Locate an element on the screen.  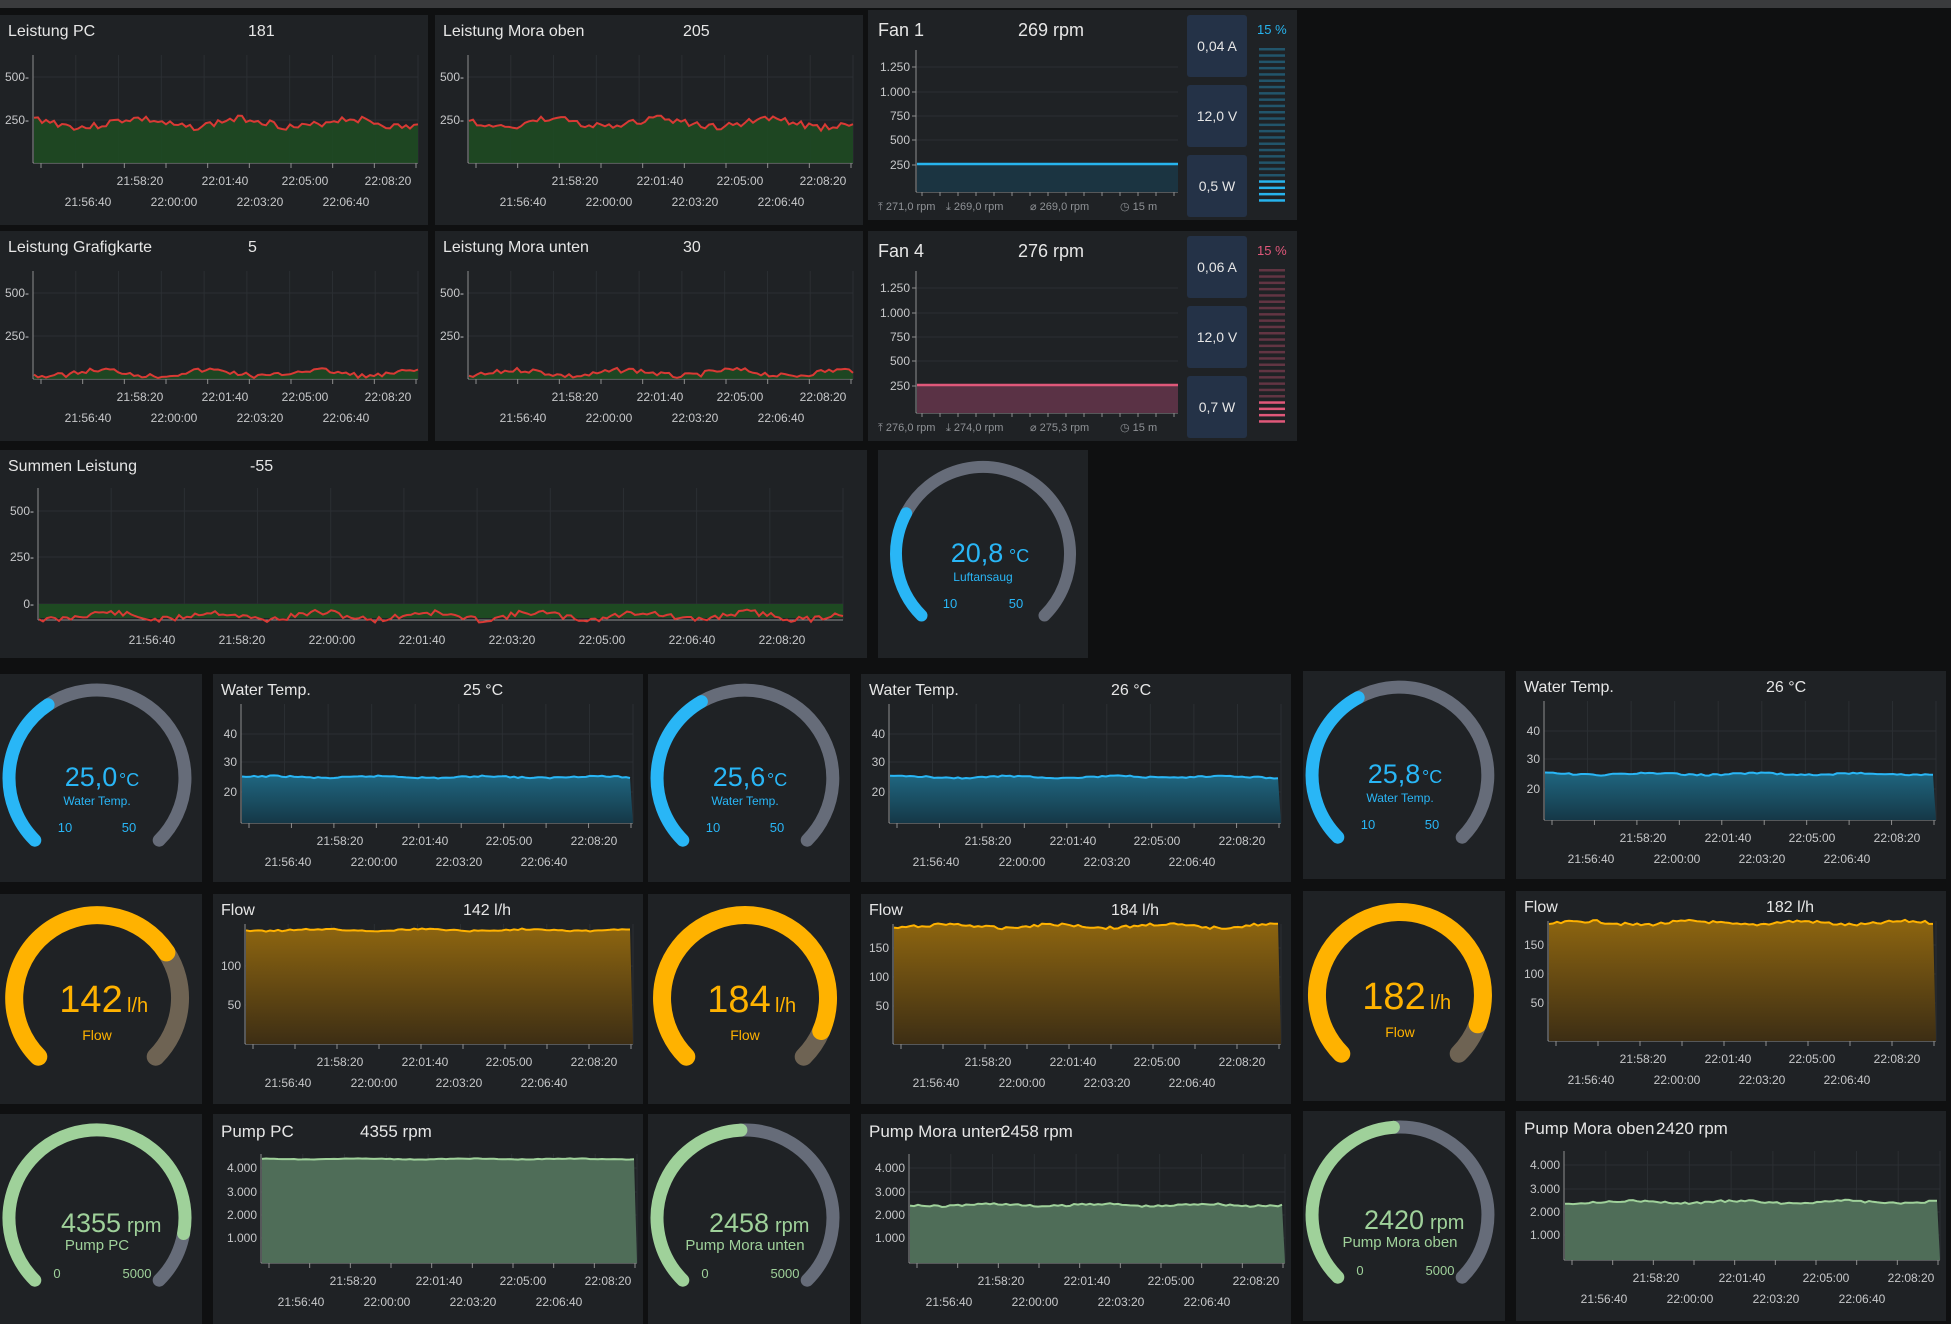
temp-chart-title: Water Temp. is located at coordinates (1569, 687).